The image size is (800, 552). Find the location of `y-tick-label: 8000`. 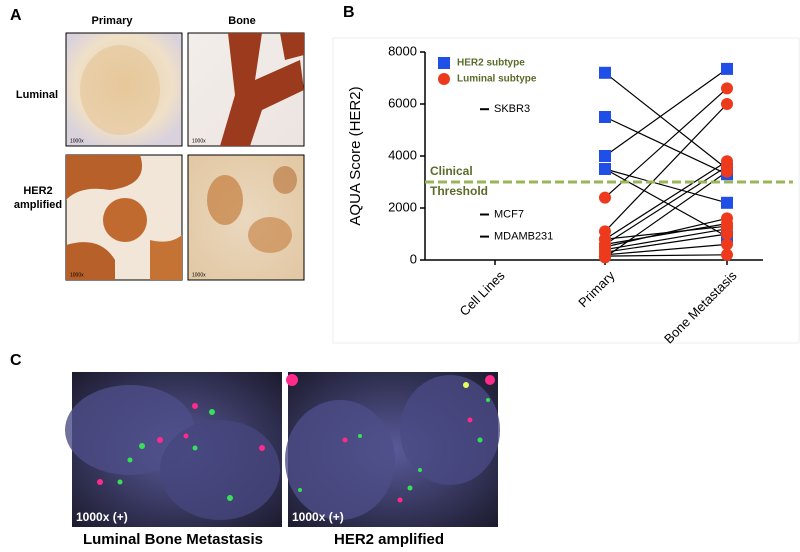

y-tick-label: 8000 is located at coordinates (402, 50).